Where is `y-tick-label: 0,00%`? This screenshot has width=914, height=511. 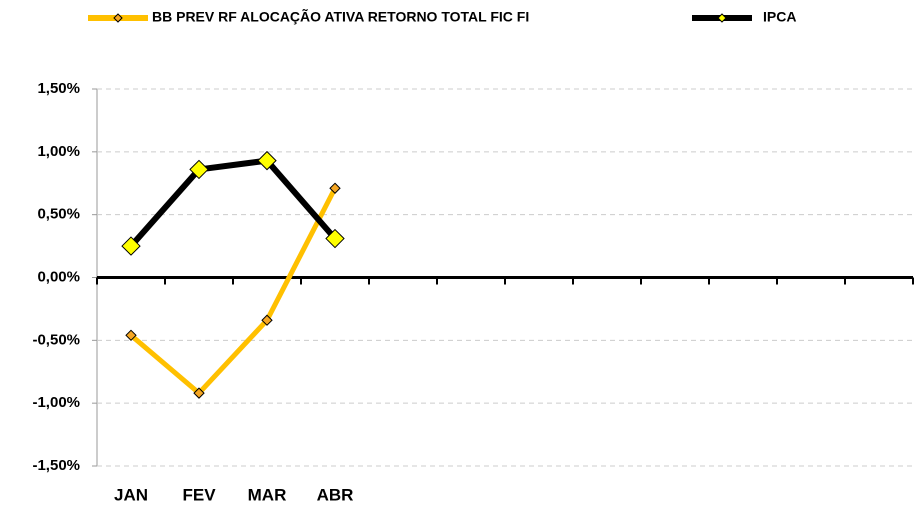
y-tick-label: 0,00% is located at coordinates (58, 276).